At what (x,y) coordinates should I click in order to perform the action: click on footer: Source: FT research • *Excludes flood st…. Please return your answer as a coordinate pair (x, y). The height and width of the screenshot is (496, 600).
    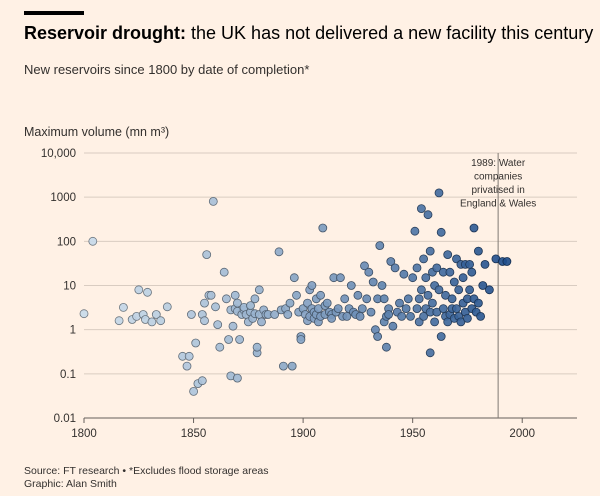
    Looking at the image, I should click on (146, 478).